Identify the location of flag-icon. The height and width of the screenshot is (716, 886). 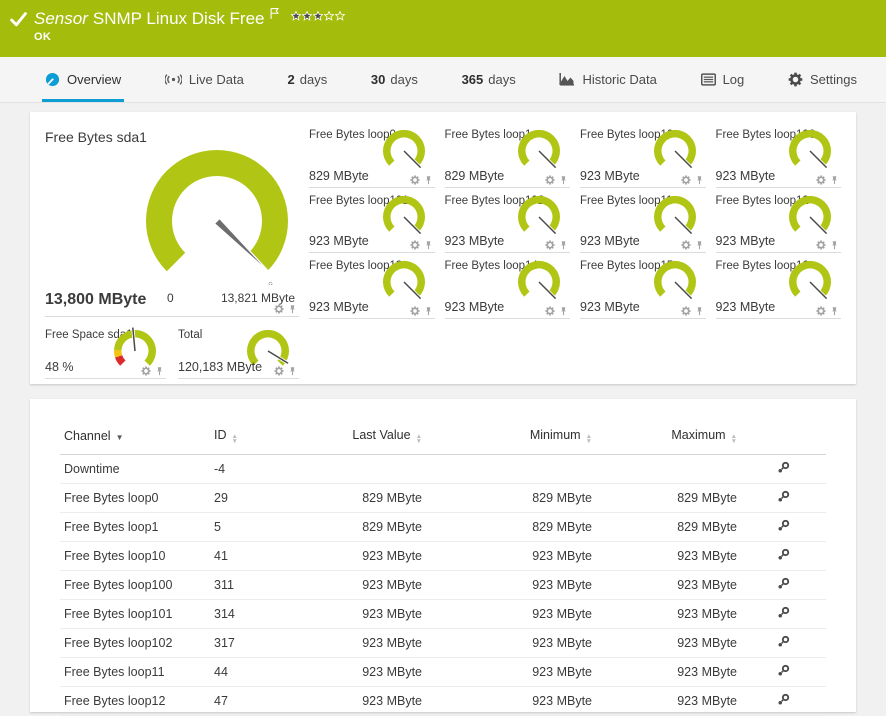
(274, 16).